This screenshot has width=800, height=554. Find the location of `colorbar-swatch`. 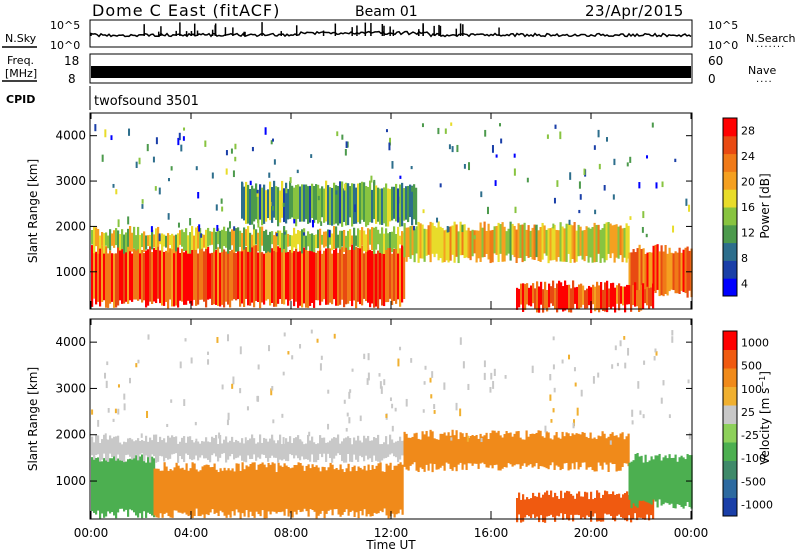

colorbar-swatch is located at coordinates (730, 396).